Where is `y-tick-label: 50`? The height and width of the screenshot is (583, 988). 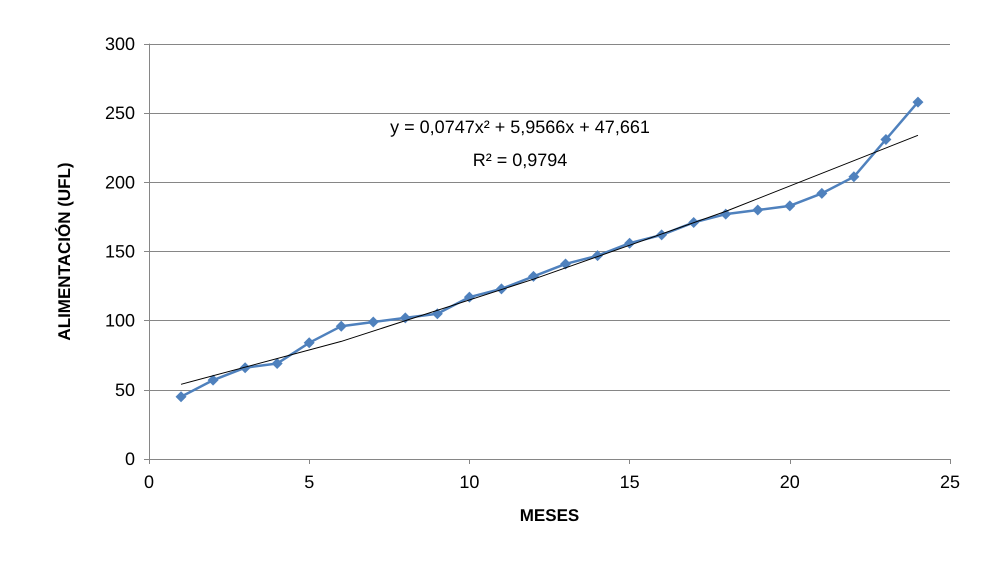
y-tick-label: 50 is located at coordinates (124, 390).